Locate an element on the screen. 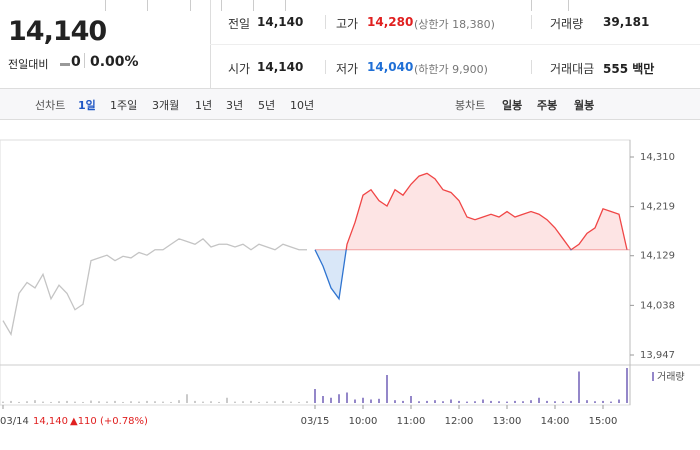 The width and height of the screenshot is (700, 450). period-button: 3년 is located at coordinates (235, 105).